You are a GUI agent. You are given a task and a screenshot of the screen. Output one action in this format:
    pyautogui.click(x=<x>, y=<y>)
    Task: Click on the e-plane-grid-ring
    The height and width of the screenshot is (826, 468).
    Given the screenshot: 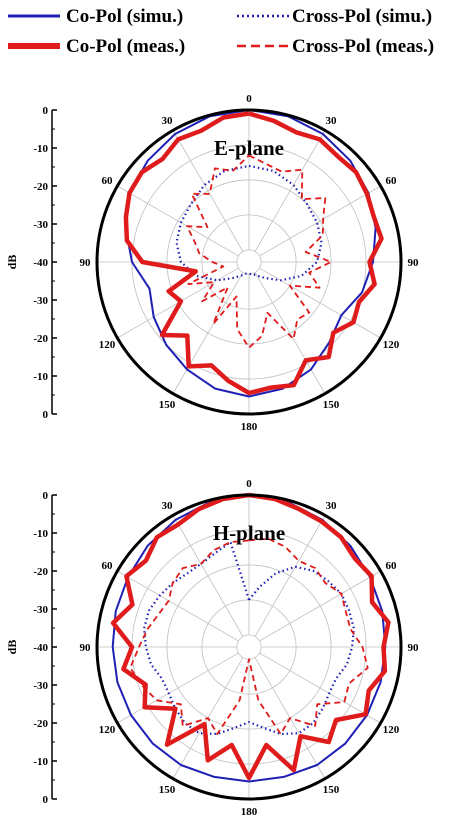 What is the action you would take?
    pyautogui.click(x=249, y=262)
    